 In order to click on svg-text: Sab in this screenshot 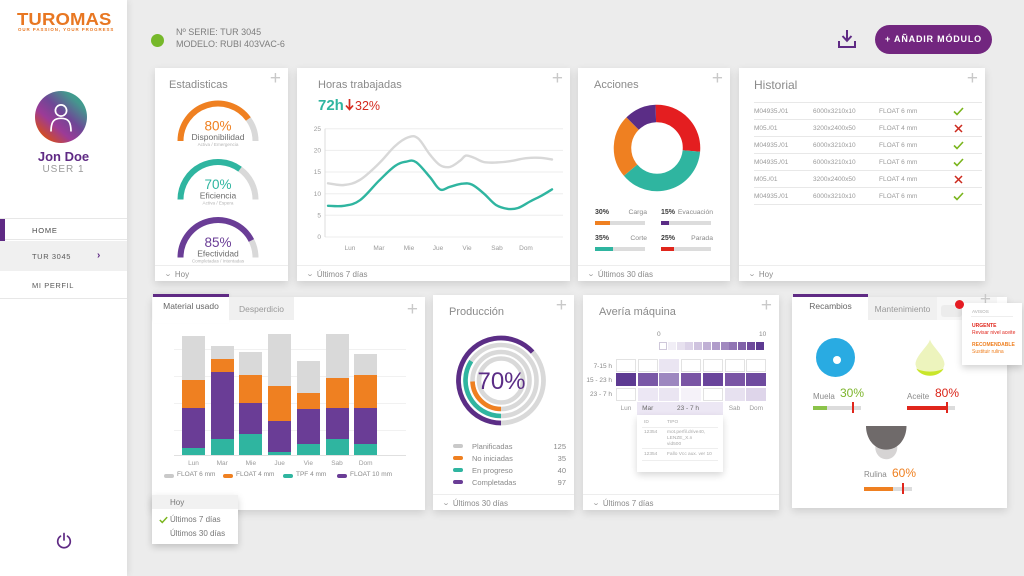, I will do `click(497, 248)`.